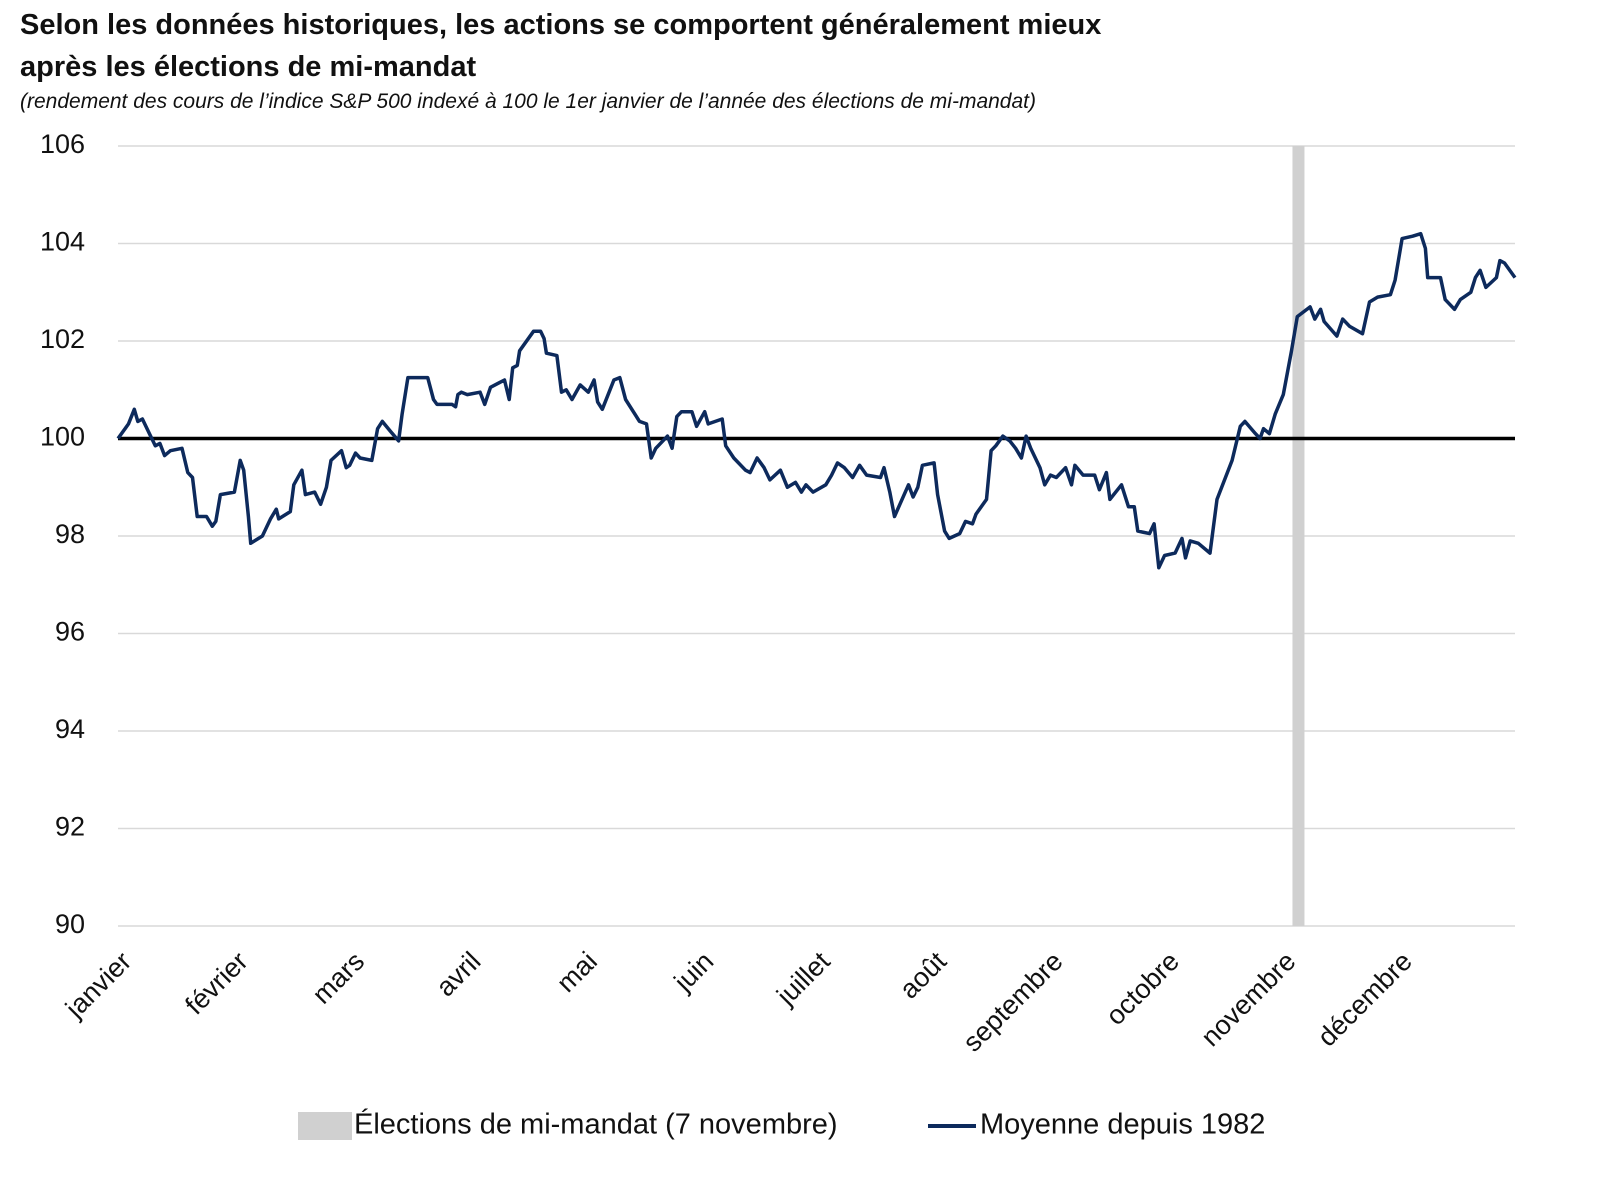 This screenshot has height=1193, width=1600. What do you see at coordinates (70, 729) in the screenshot?
I see `y-tick-label: 94` at bounding box center [70, 729].